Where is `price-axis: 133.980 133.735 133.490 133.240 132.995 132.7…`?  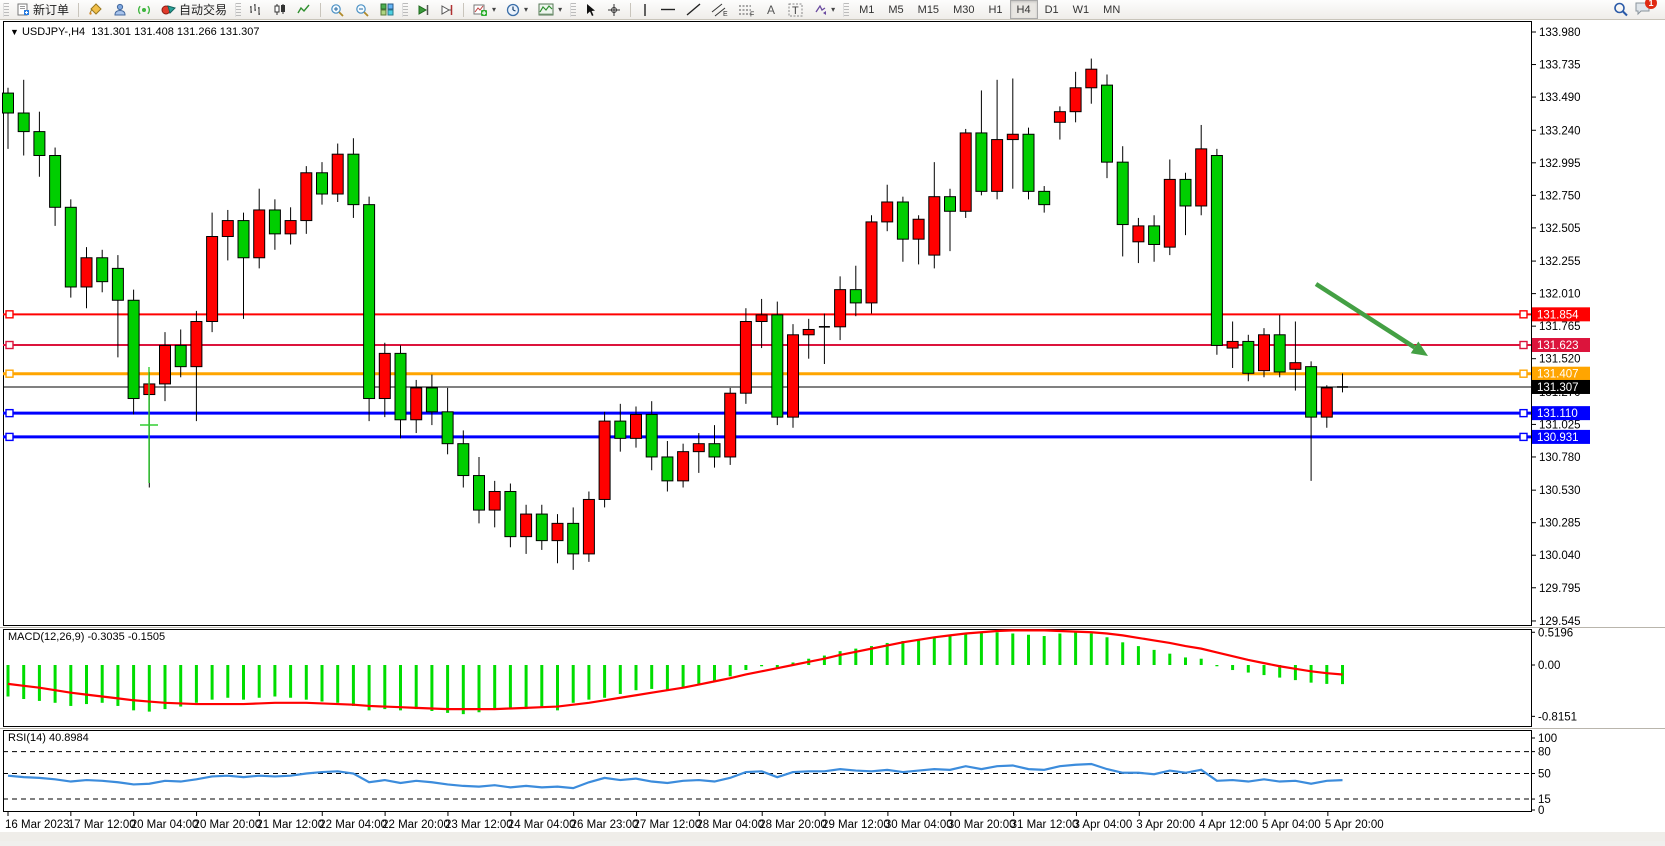
price-axis: 133.980 133.735 133.490 133.240 132.995 132.7… is located at coordinates (1560, 422).